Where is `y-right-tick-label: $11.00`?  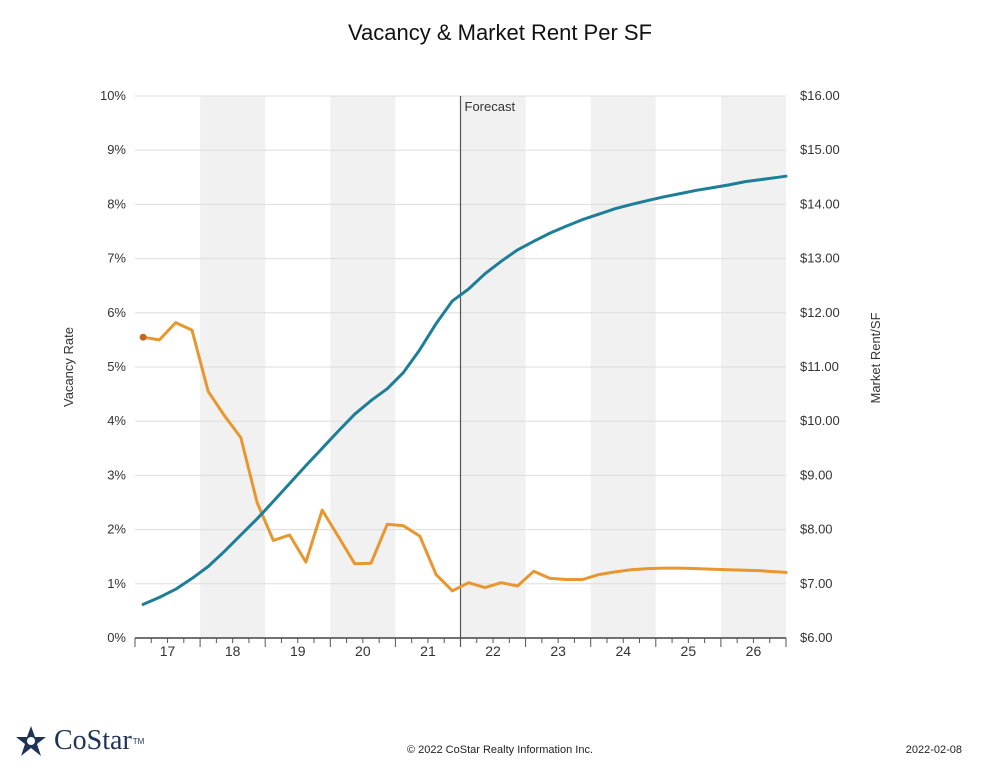 y-right-tick-label: $11.00 is located at coordinates (819, 366).